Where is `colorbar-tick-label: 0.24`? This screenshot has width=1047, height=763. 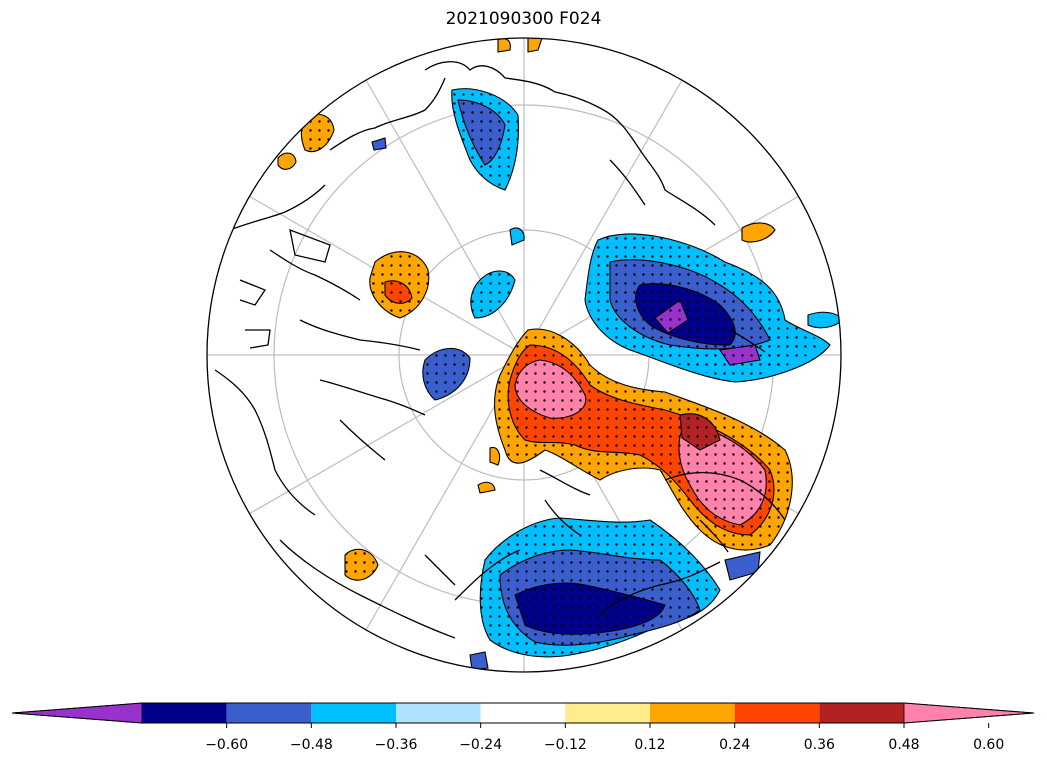 colorbar-tick-label: 0.24 is located at coordinates (734, 745).